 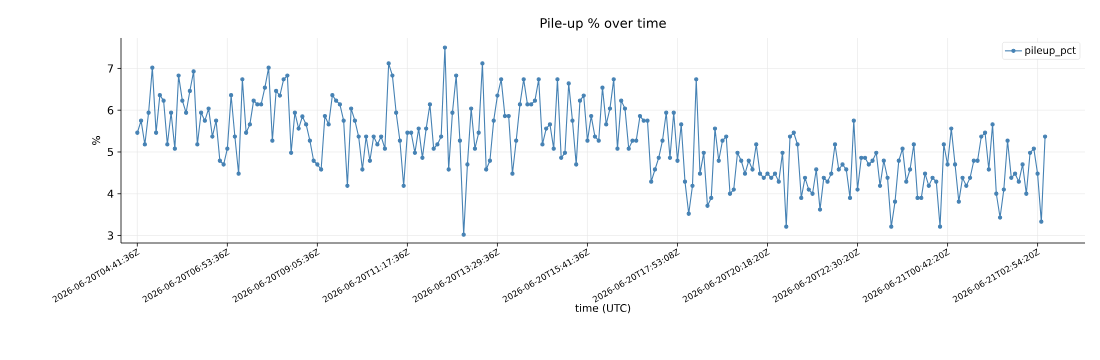 What do you see at coordinates (110, 68) in the screenshot?
I see `y-tick-label: 7` at bounding box center [110, 68].